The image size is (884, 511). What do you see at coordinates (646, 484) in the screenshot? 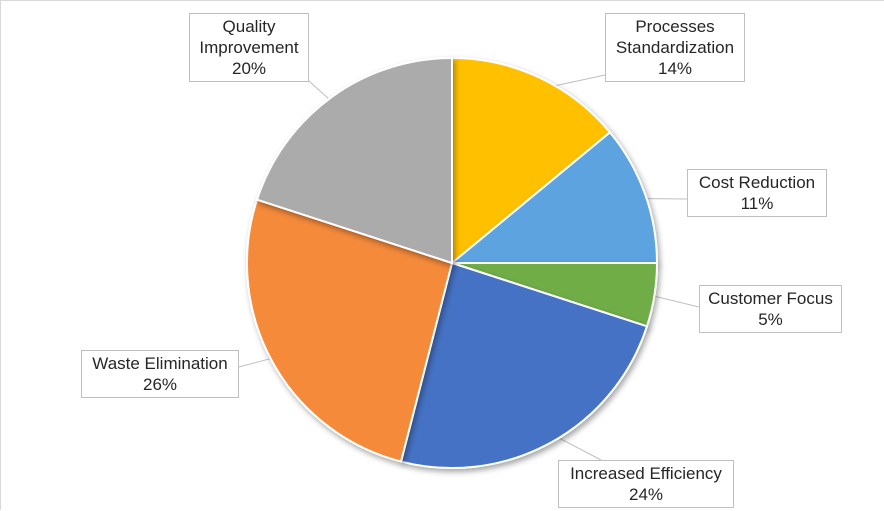
I see `data-label-increased-efficiency: Increased Efficiency 24%` at bounding box center [646, 484].